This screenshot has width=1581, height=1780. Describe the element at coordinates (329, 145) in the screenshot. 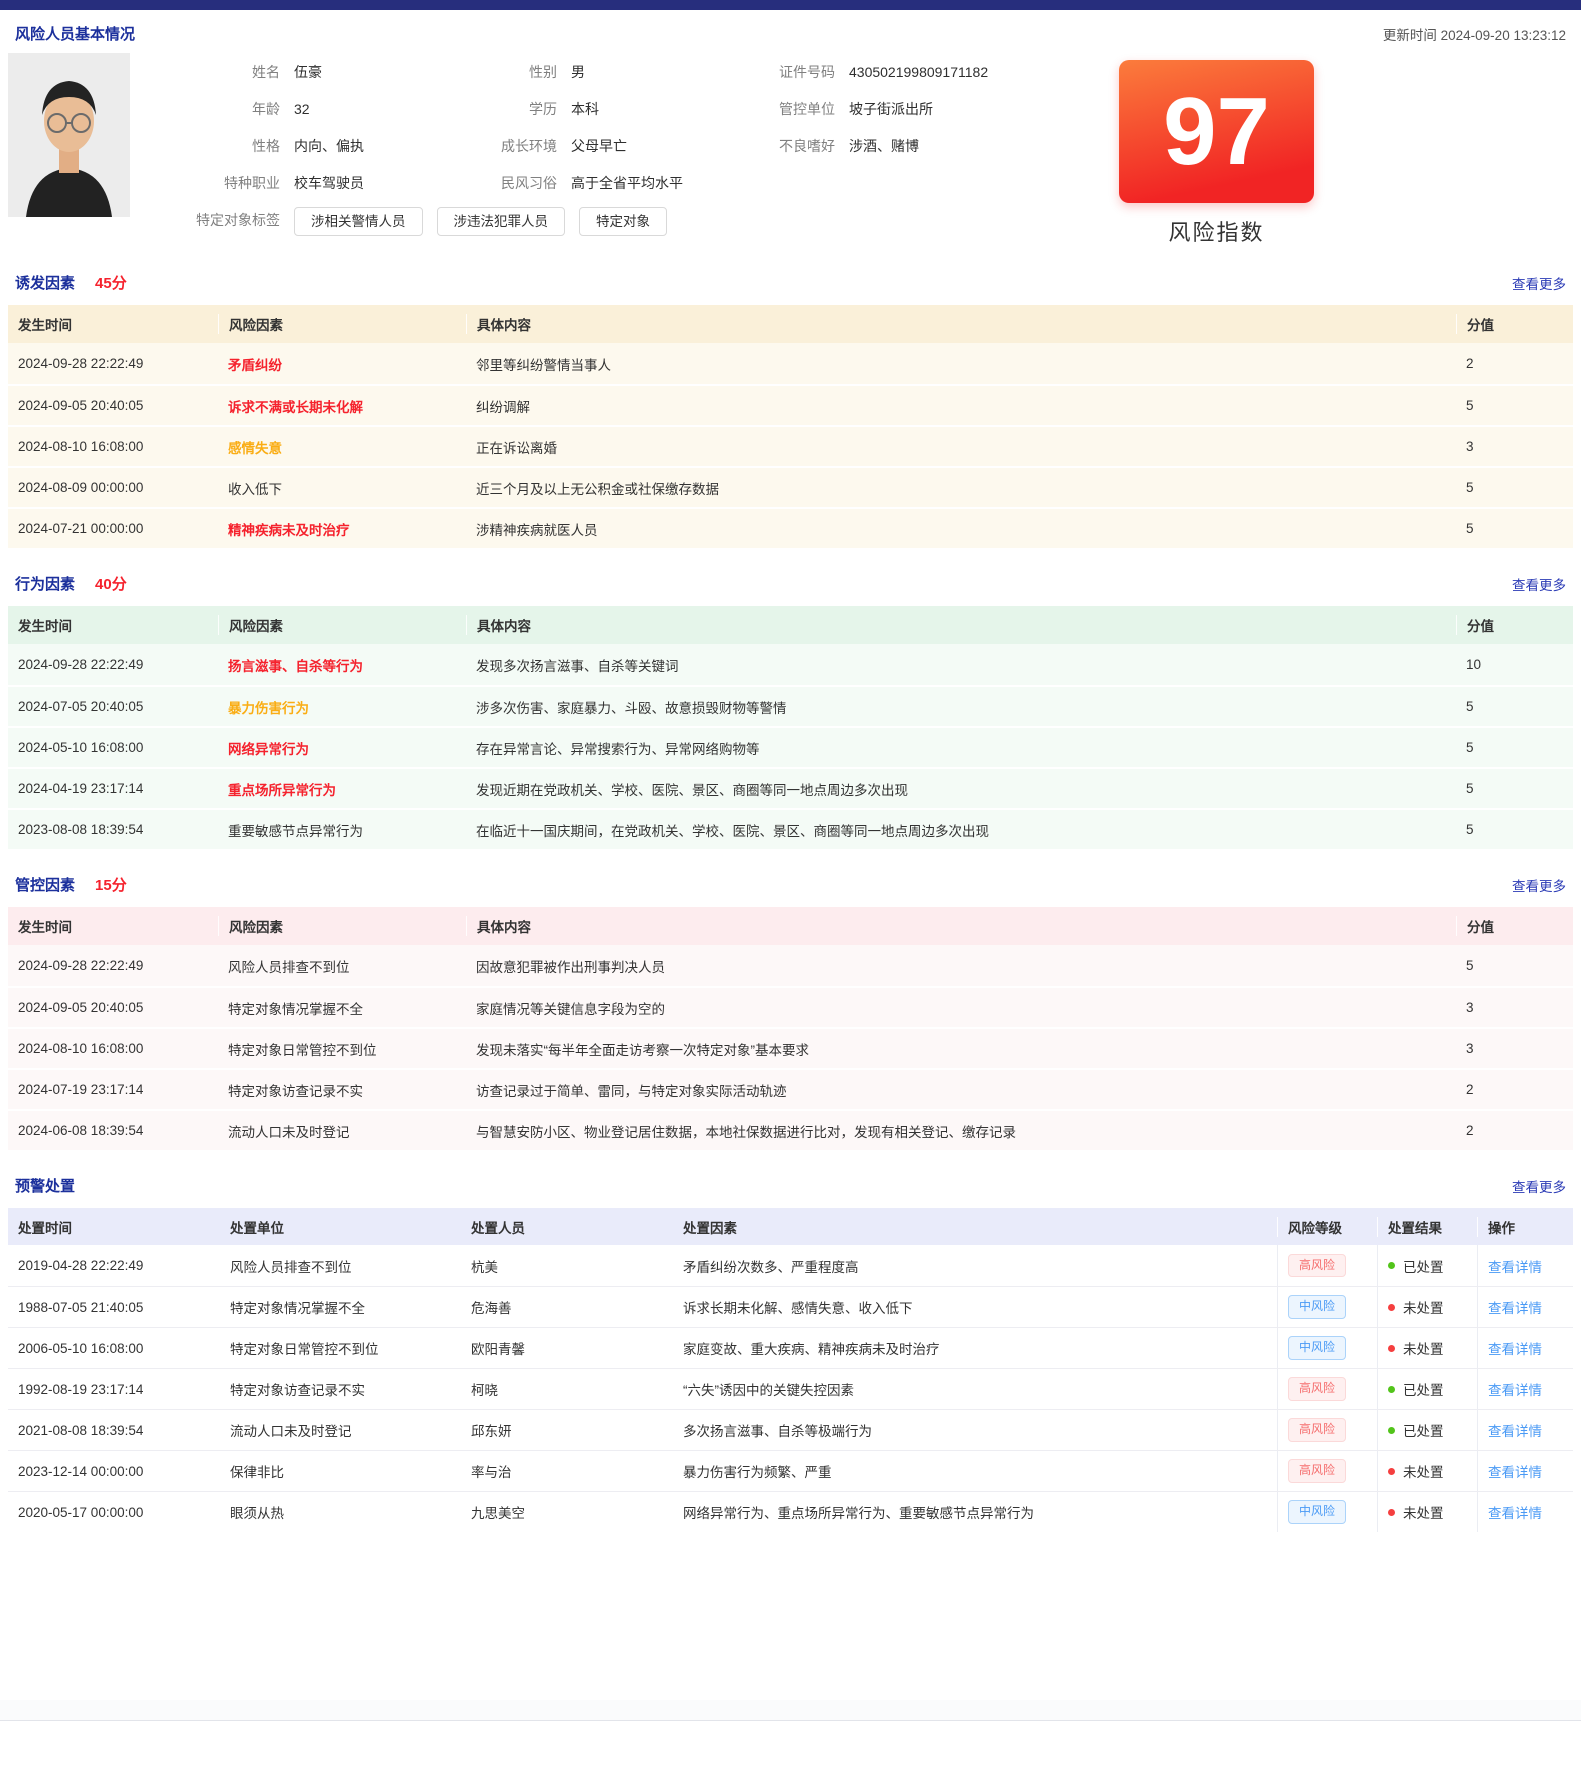

I see `field-value: 内向、偏执` at that location.